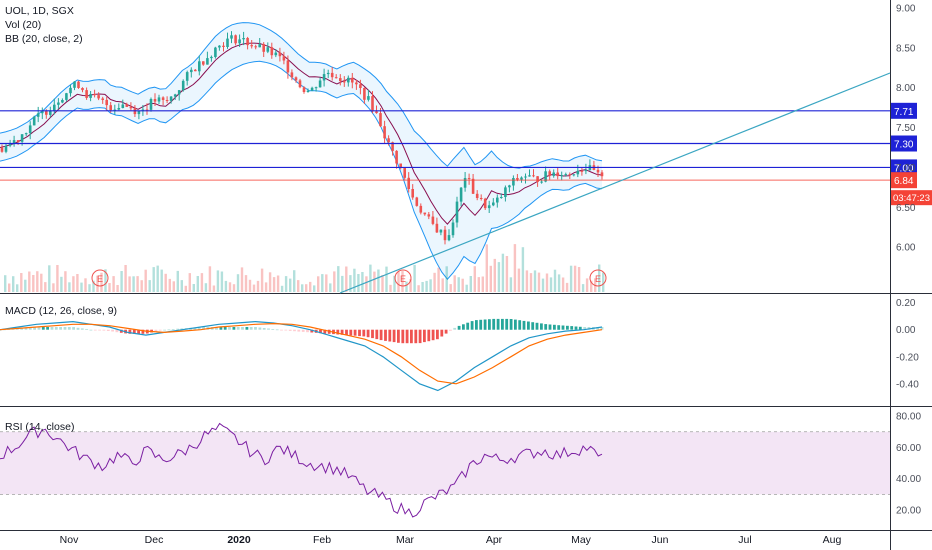 This screenshot has height=550, width=932. What do you see at coordinates (44, 25) in the screenshot?
I see `price-legend: UOL, 1D, SGX Vol (20) BB (20, close, 2)` at bounding box center [44, 25].